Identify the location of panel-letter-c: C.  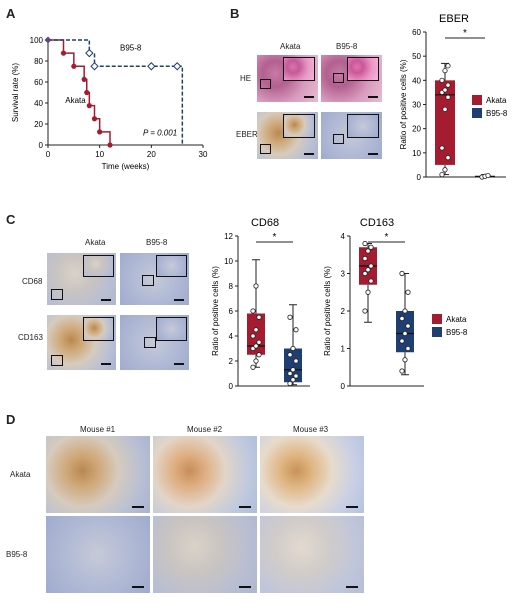
(11, 219).